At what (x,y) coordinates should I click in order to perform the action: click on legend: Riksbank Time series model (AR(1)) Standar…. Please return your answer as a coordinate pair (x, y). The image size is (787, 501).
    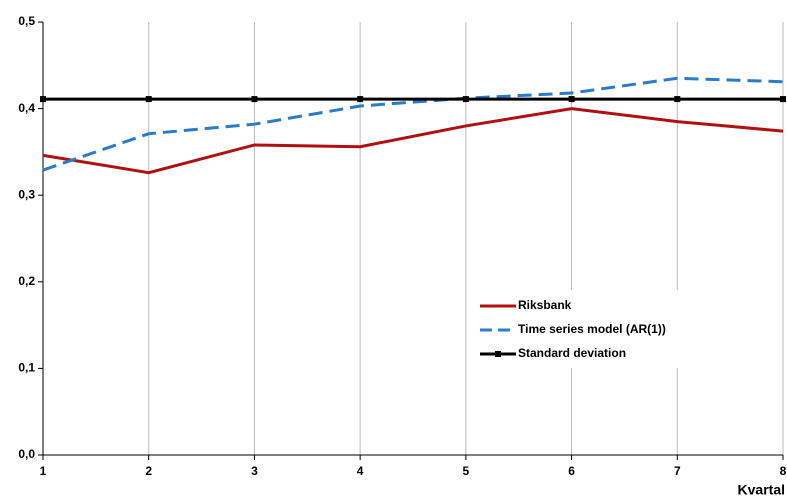
    Looking at the image, I should click on (585, 329).